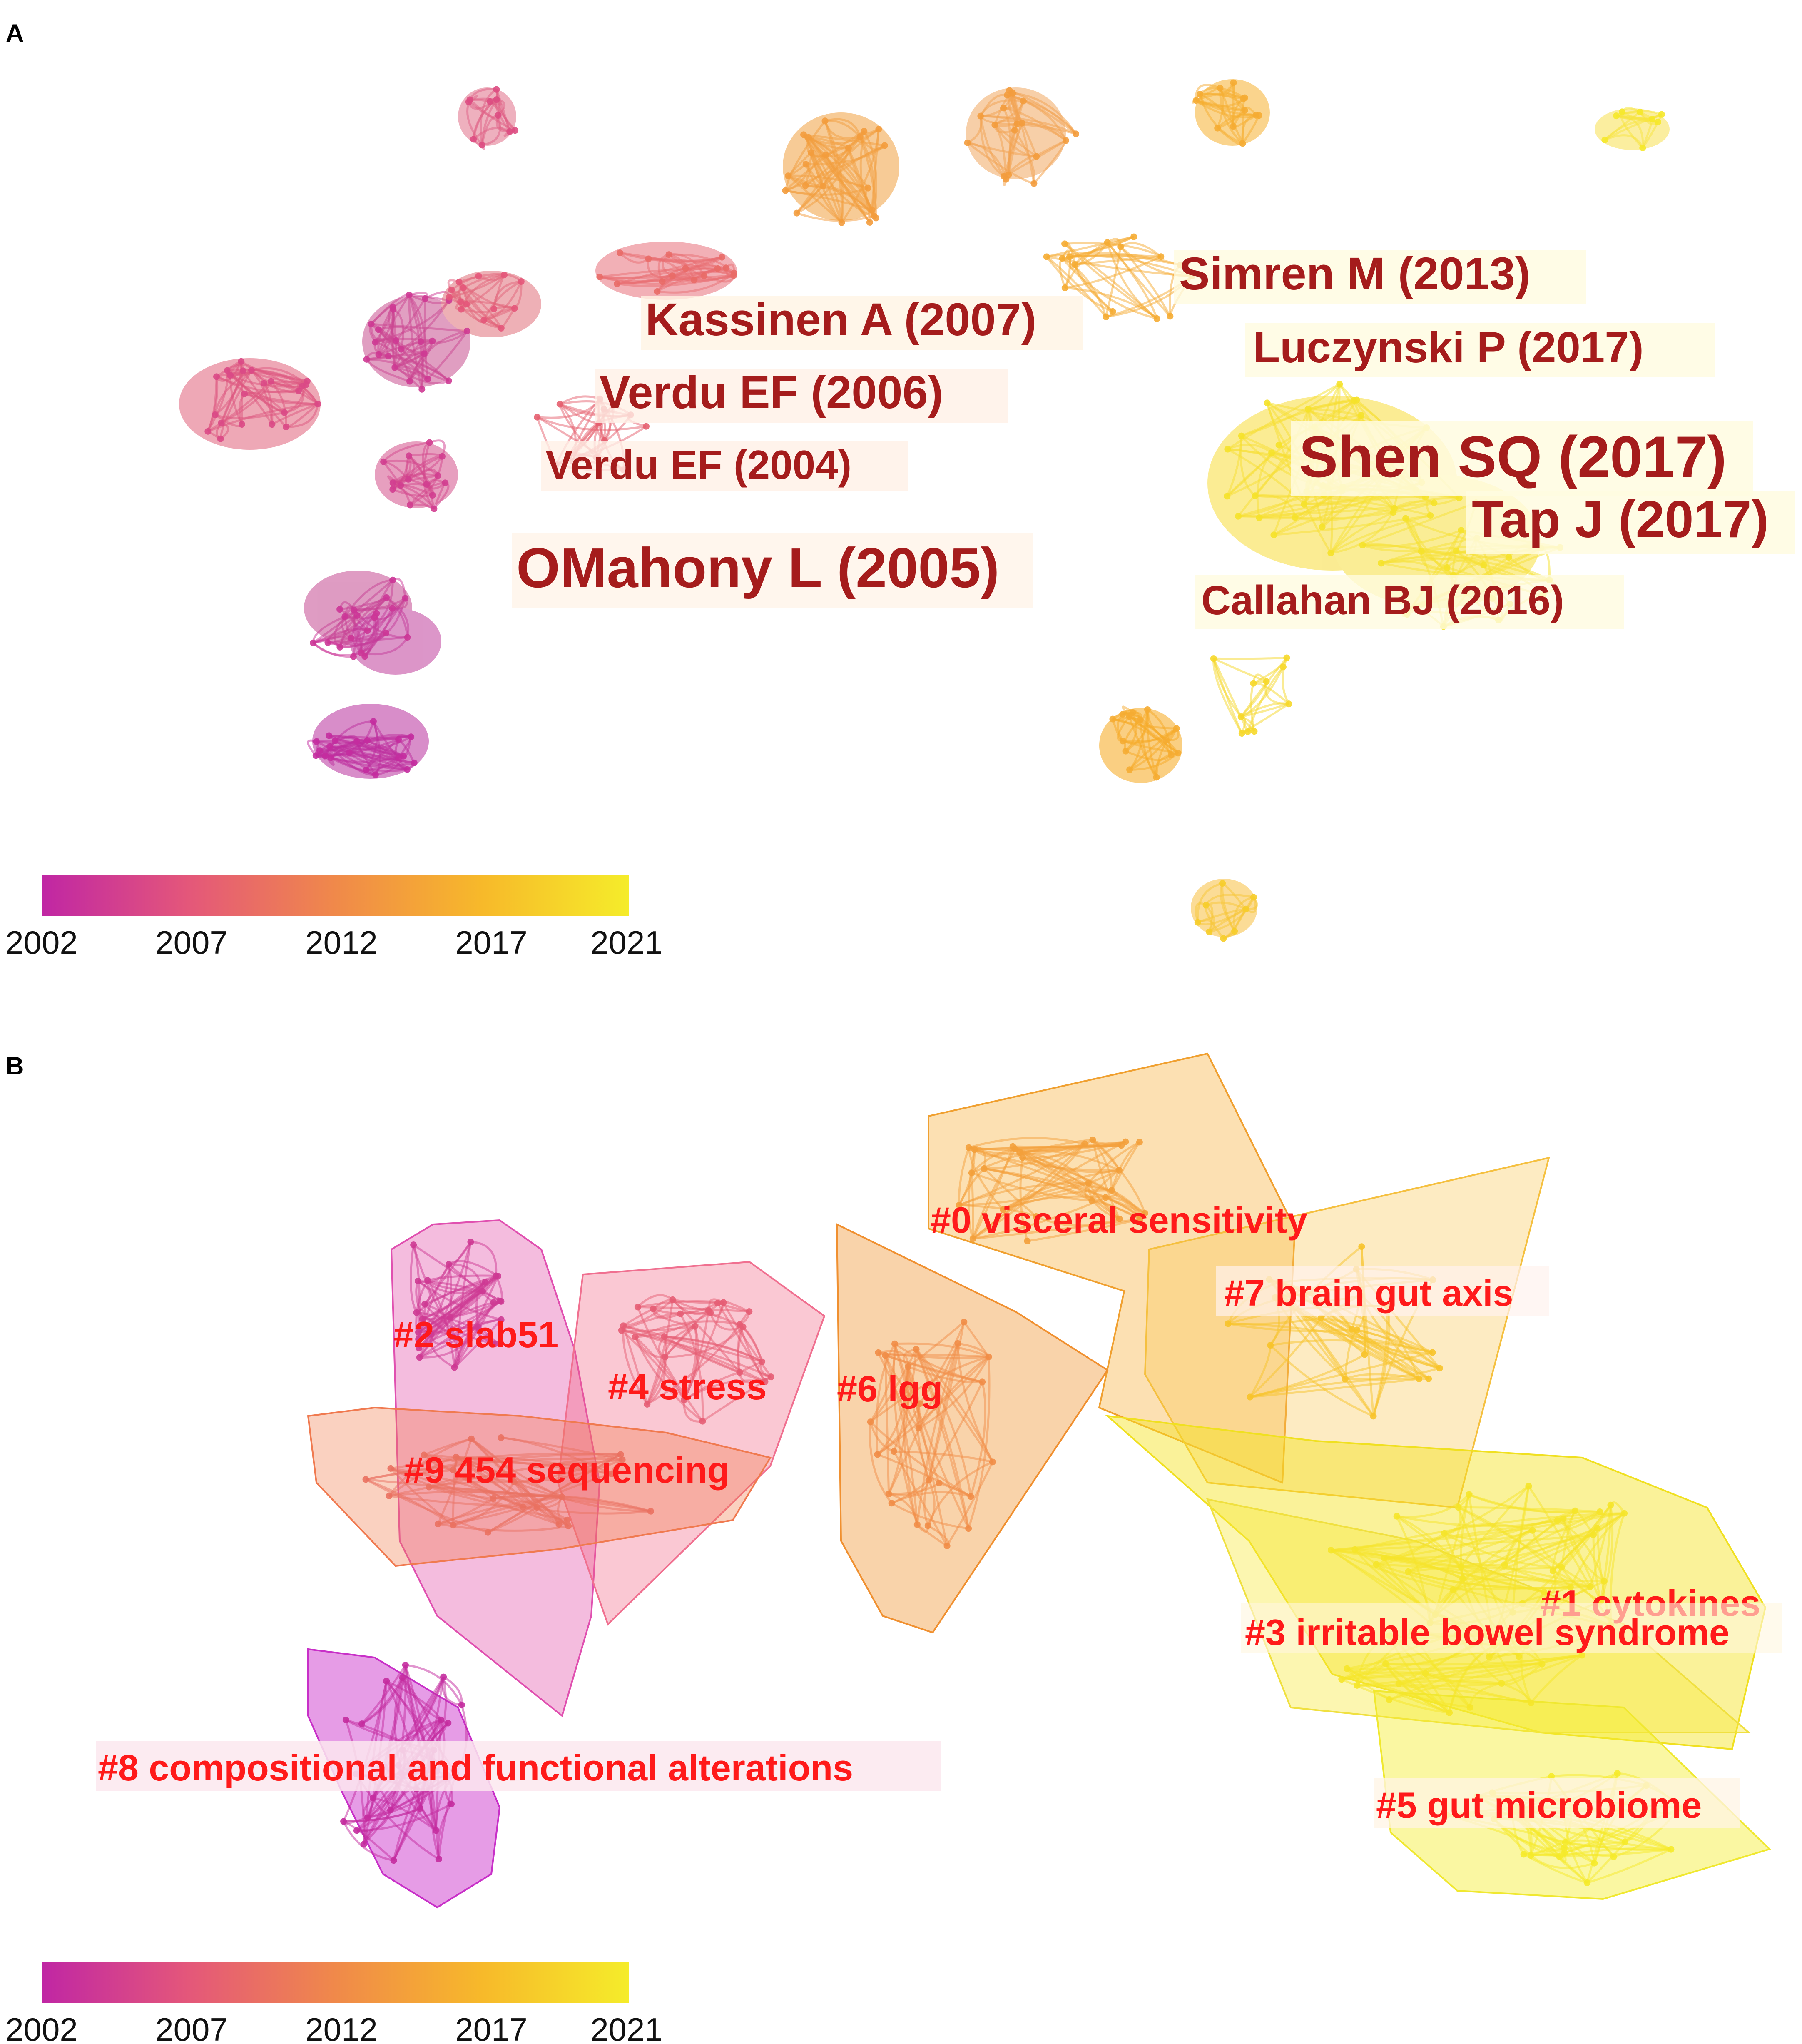  I want to click on cluster-label-6: #6 lgg, so click(890, 1388).